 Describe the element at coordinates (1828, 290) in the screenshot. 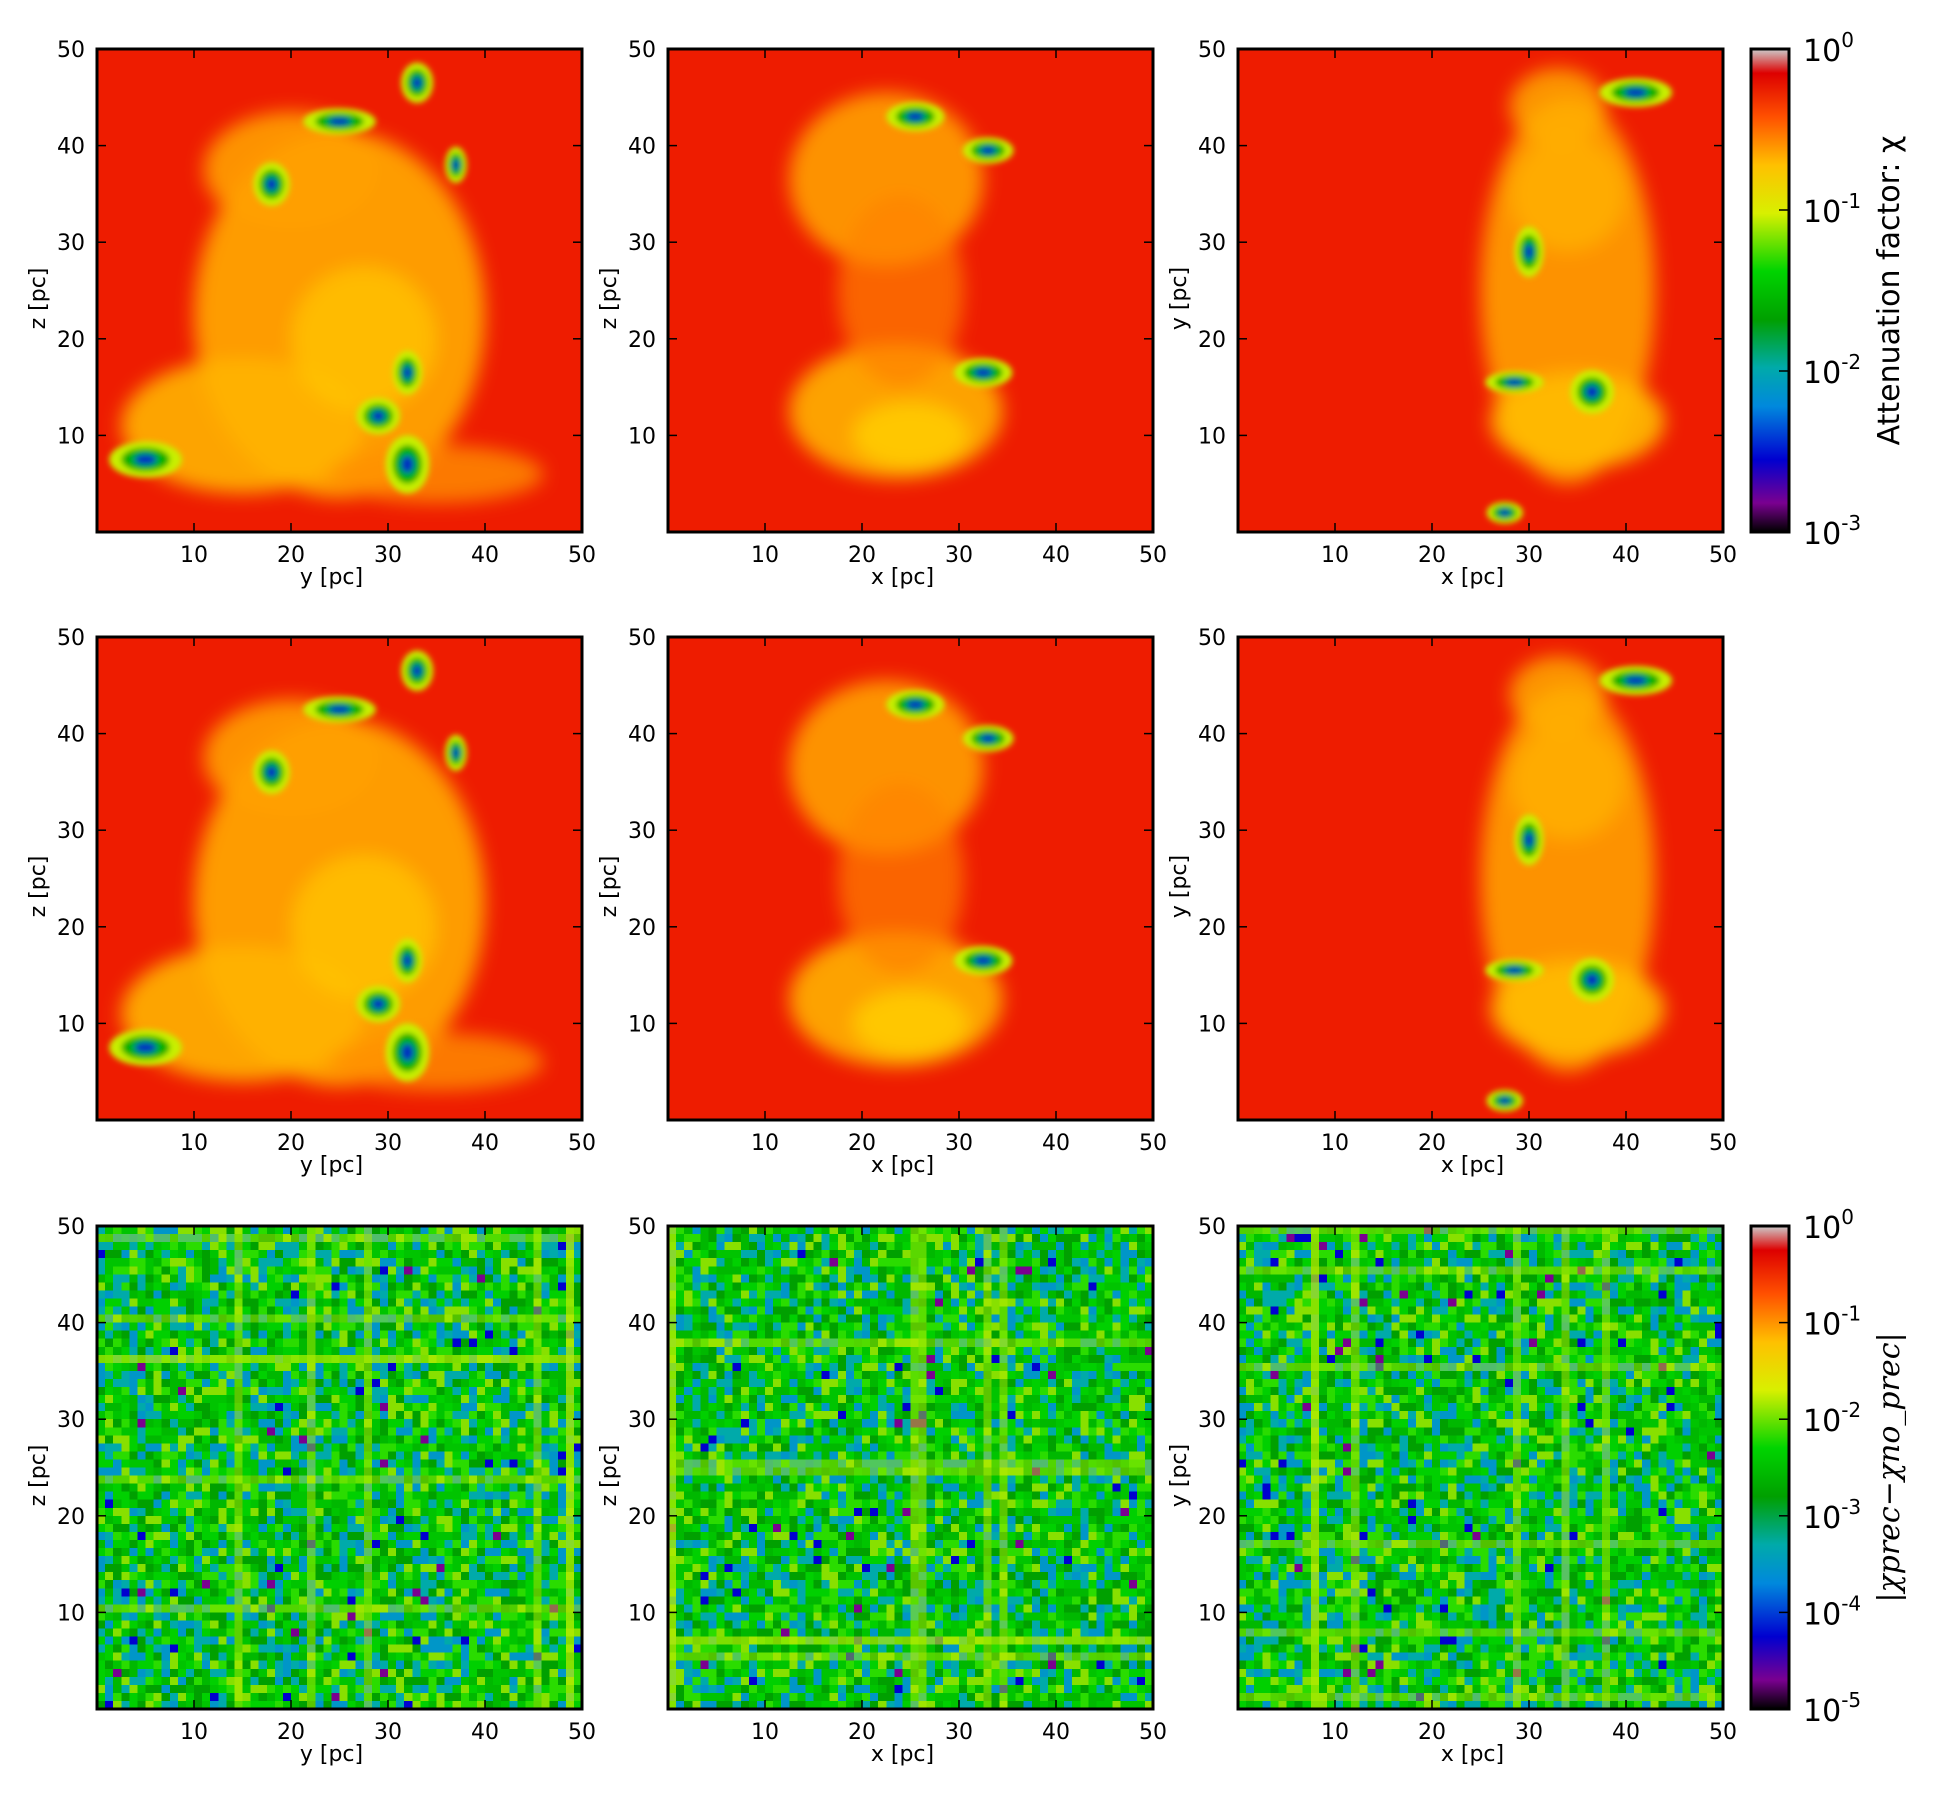

I see `colorbar-1: 10⁰ 10⁻¹ 10⁻² 10⁻³ Attenuation factor: χ` at that location.